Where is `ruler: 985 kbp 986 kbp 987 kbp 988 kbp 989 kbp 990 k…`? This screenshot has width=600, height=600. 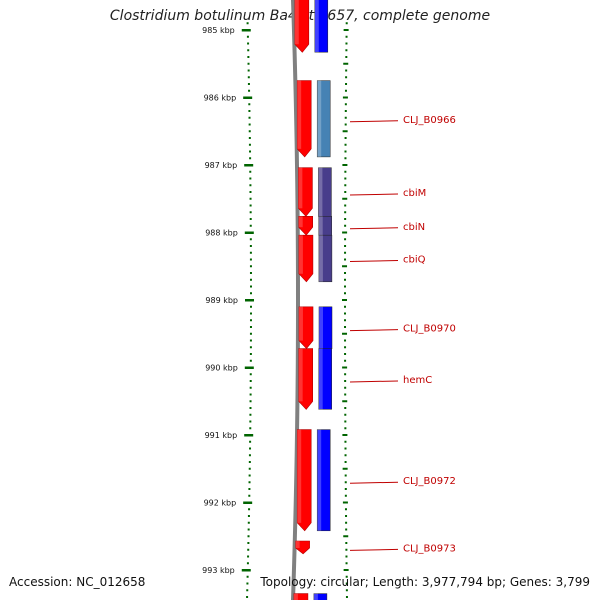 ruler: 985 kbp 986 kbp 987 kbp 988 kbp 989 kbp 990 k… is located at coordinates (228, 300).